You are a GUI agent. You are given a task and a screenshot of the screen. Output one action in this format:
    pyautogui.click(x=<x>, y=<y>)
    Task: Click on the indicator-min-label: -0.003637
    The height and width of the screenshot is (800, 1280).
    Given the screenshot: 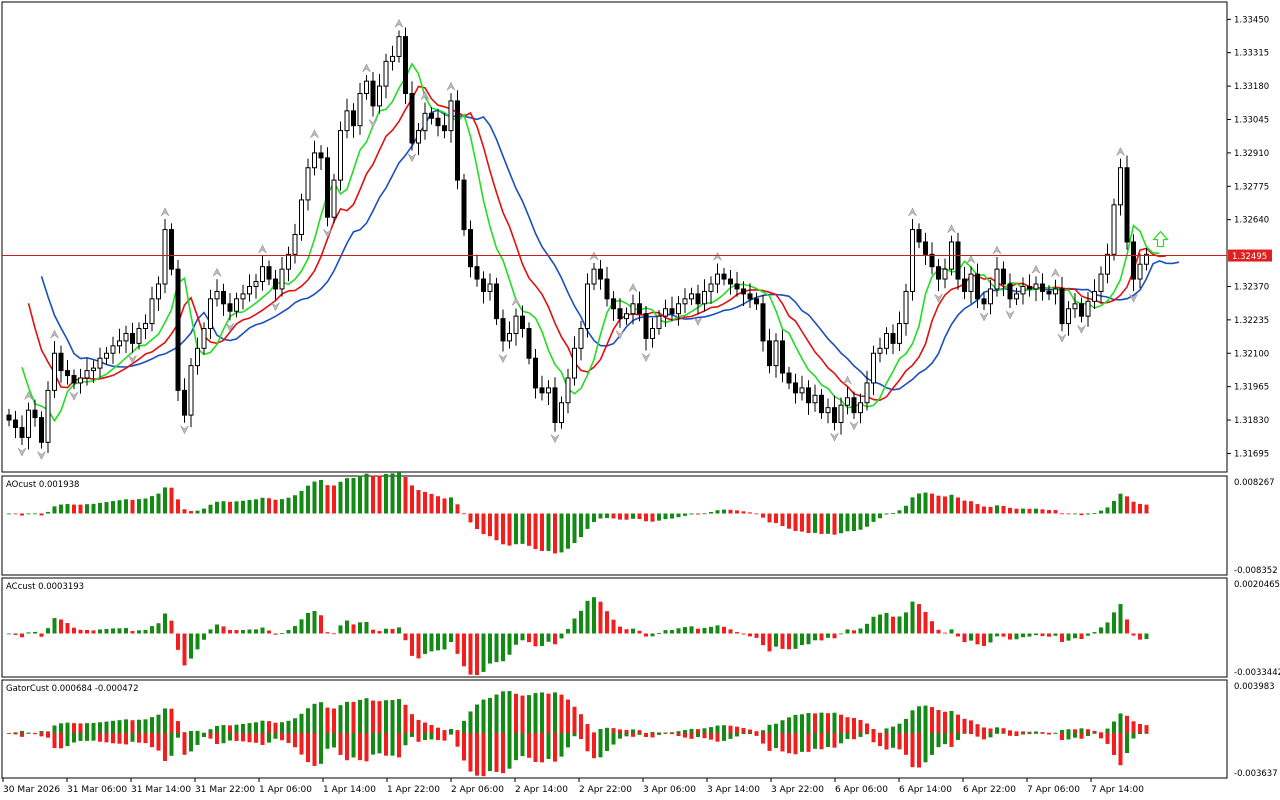 What is the action you would take?
    pyautogui.click(x=1256, y=774)
    